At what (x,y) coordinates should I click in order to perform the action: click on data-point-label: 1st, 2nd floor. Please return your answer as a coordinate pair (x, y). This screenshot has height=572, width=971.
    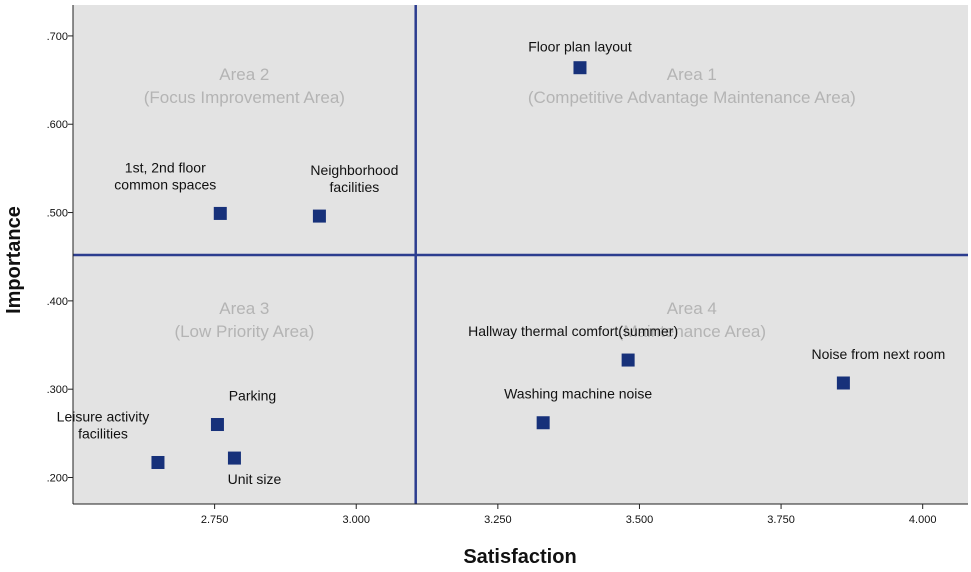
    Looking at the image, I should click on (165, 167).